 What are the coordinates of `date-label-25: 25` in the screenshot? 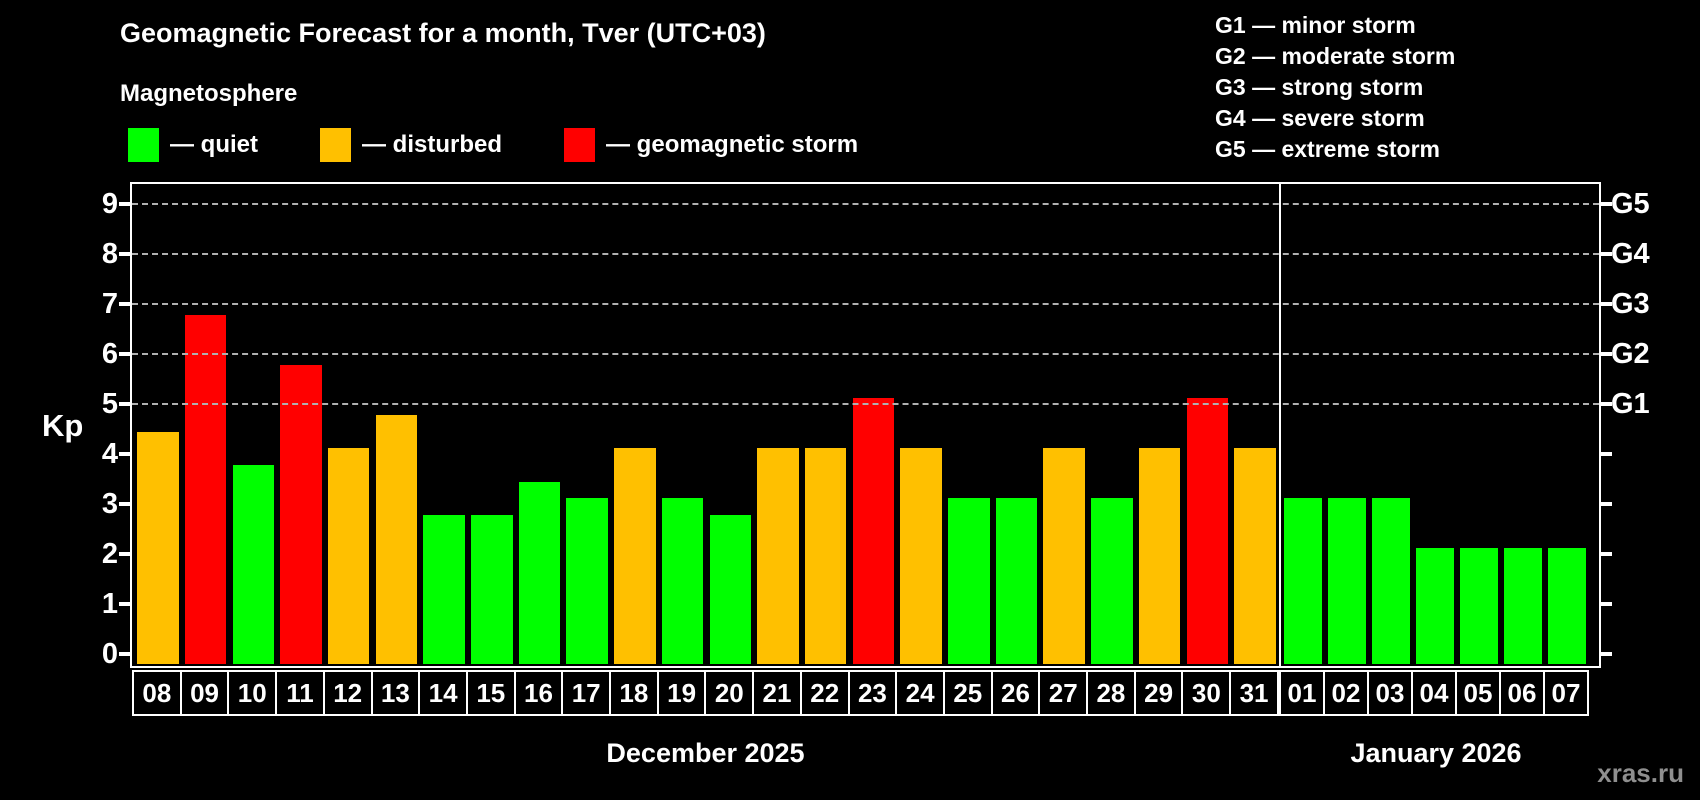 It's located at (967, 693).